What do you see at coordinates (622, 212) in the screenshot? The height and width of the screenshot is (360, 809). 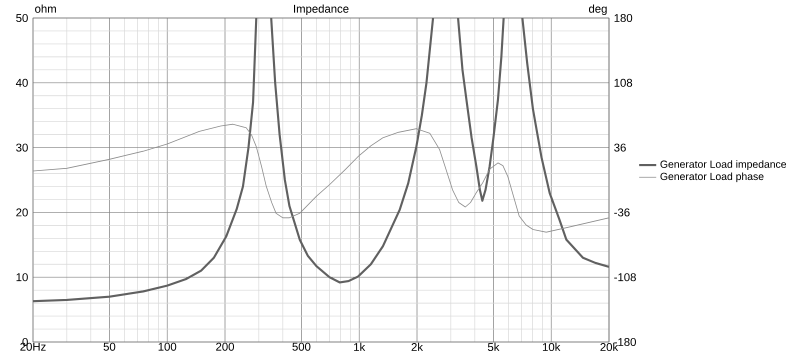 I see `y2-tick-label: -36` at bounding box center [622, 212].